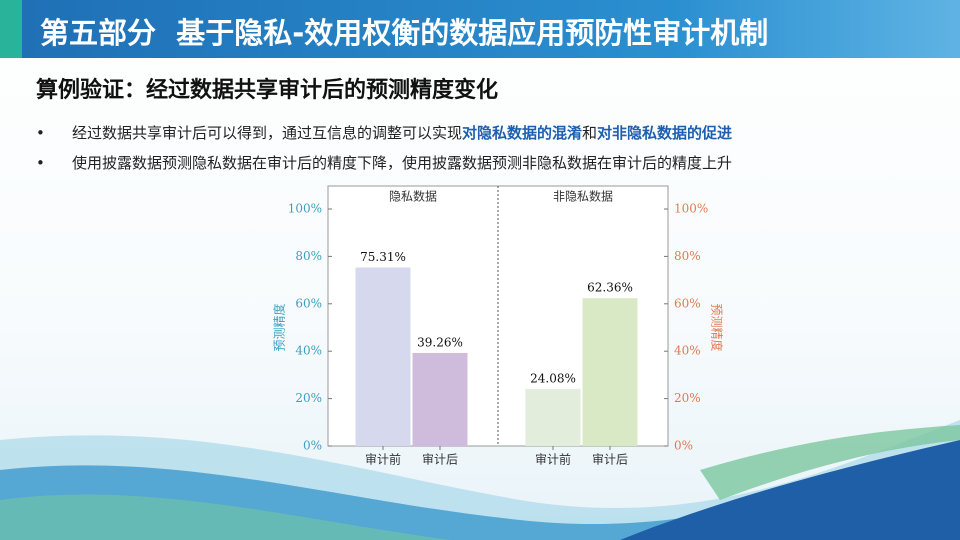 The height and width of the screenshot is (540, 960). Describe the element at coordinates (267, 133) in the screenshot. I see `bullet-text: 经过数据共享审计后可以得到，通过互信息的调整可以实现` at that location.